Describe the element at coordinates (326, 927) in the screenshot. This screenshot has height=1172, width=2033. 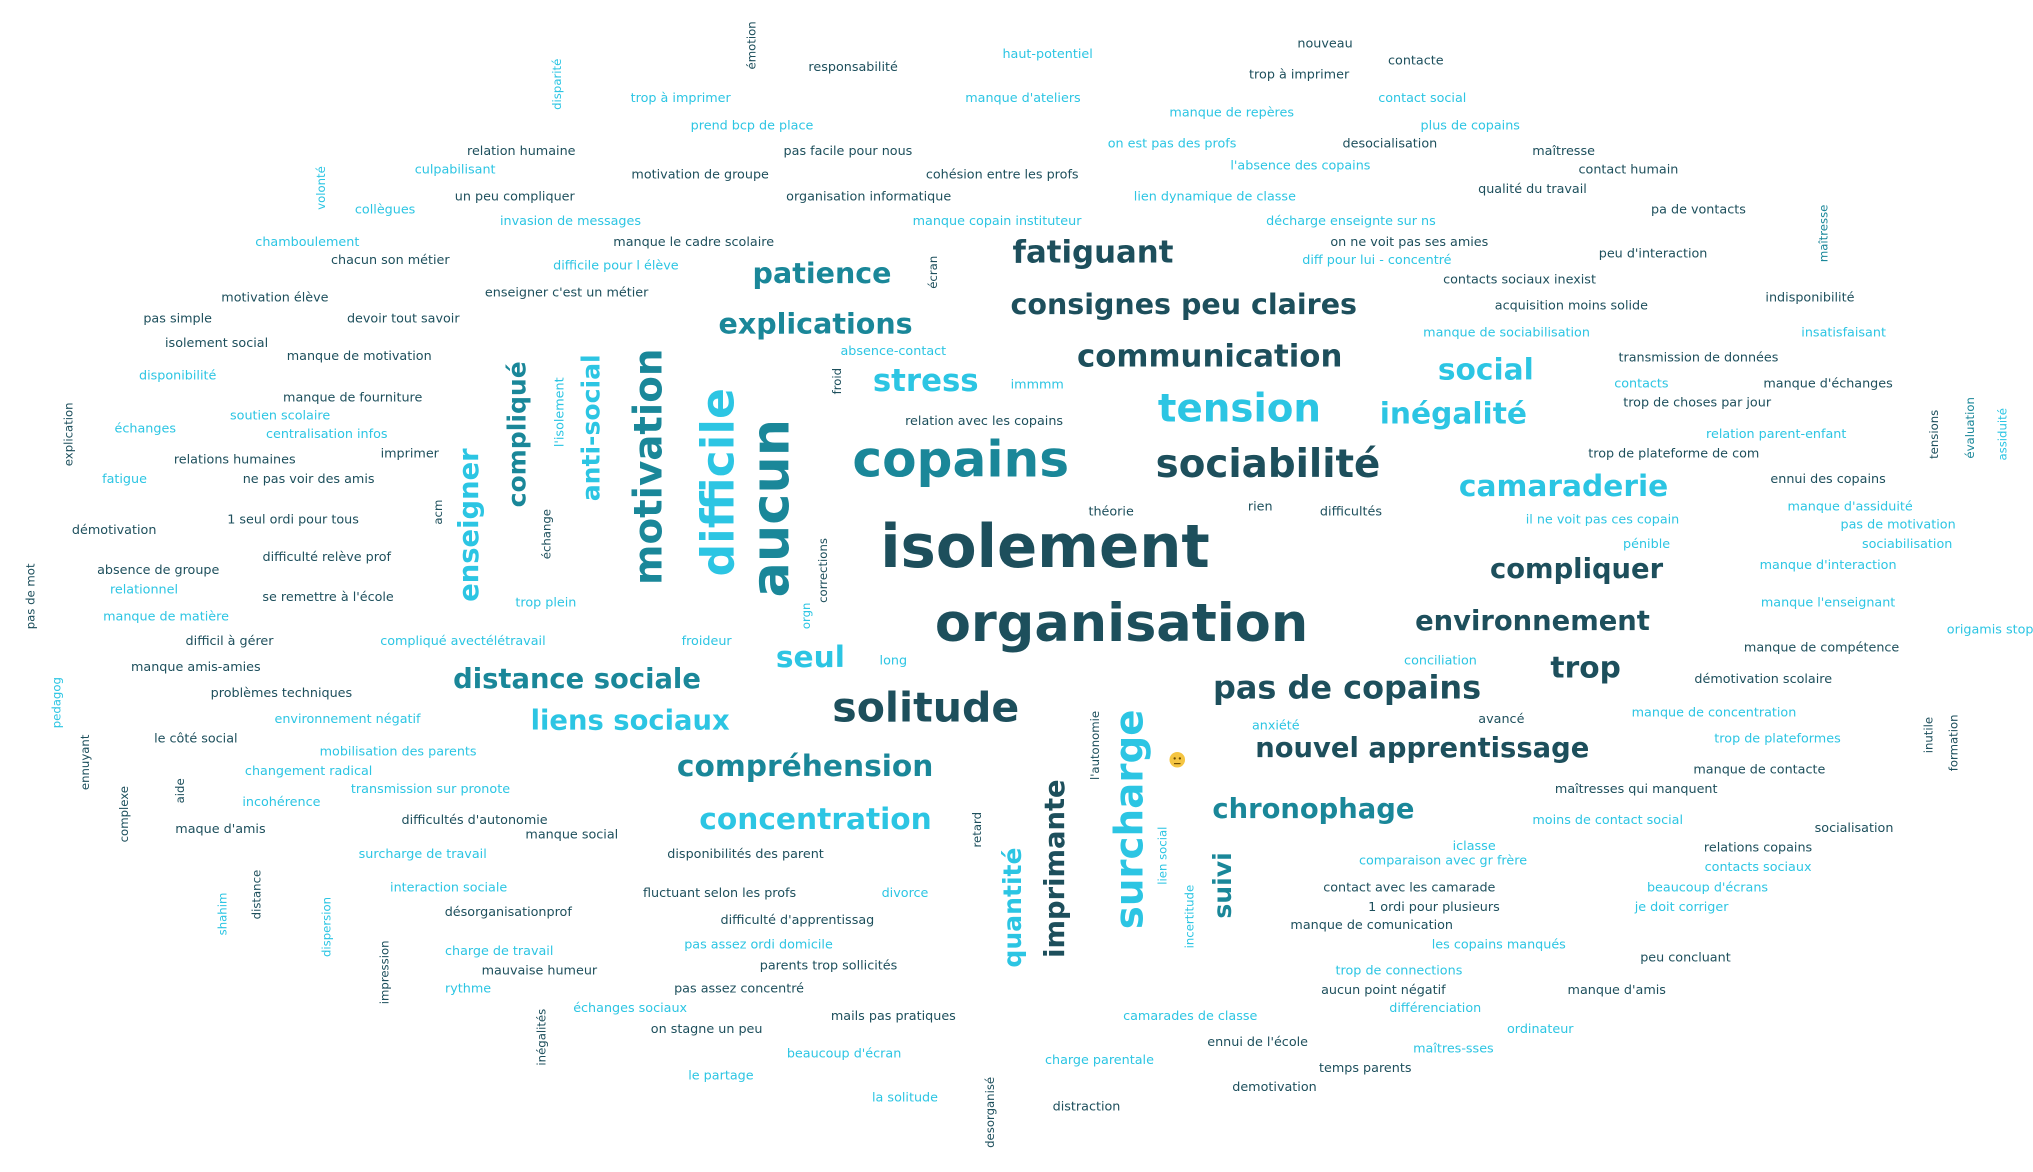
I see `word: dispersion` at that location.